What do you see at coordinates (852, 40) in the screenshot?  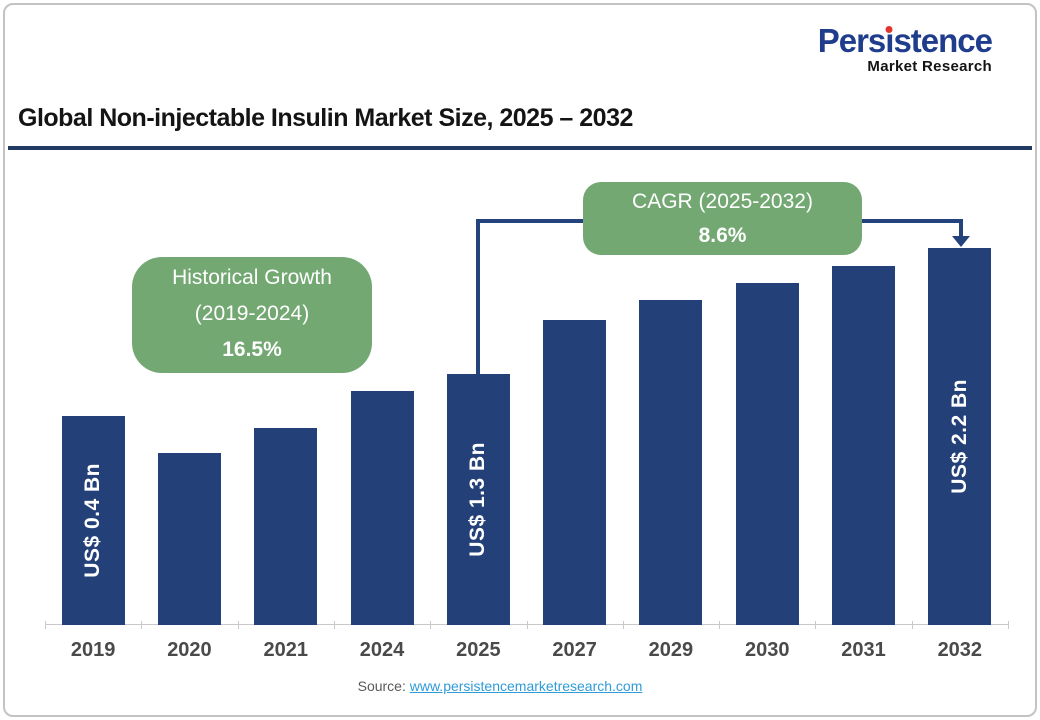 I see `brand-wordmark-part1: Pers` at bounding box center [852, 40].